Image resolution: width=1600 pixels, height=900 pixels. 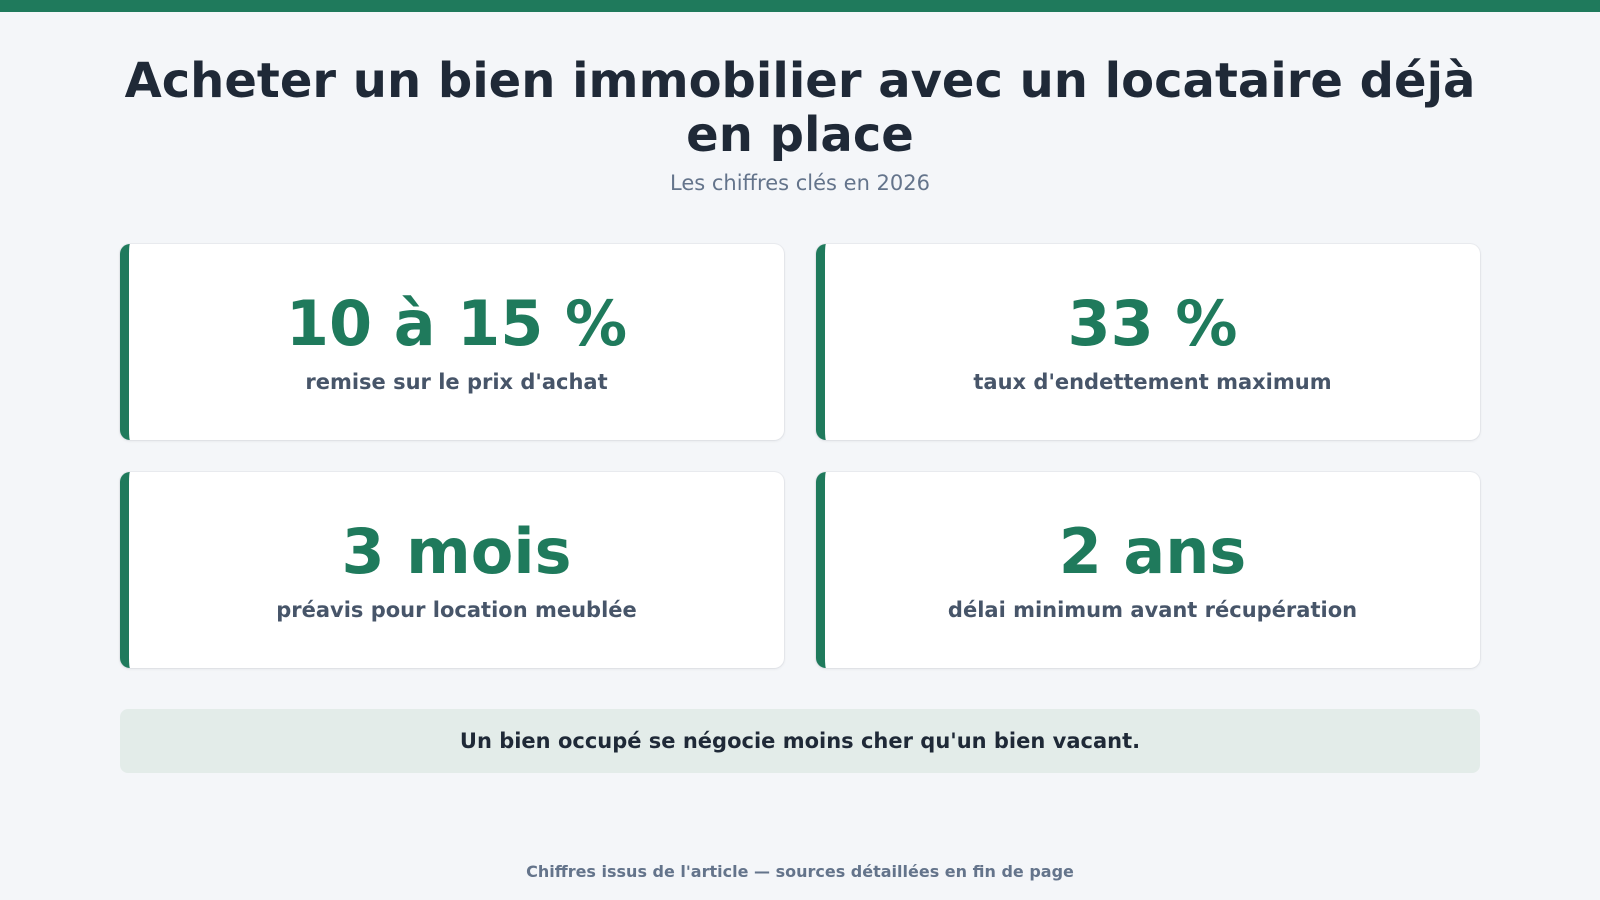 What do you see at coordinates (1152, 551) in the screenshot?
I see `stat-value: 2 ans` at bounding box center [1152, 551].